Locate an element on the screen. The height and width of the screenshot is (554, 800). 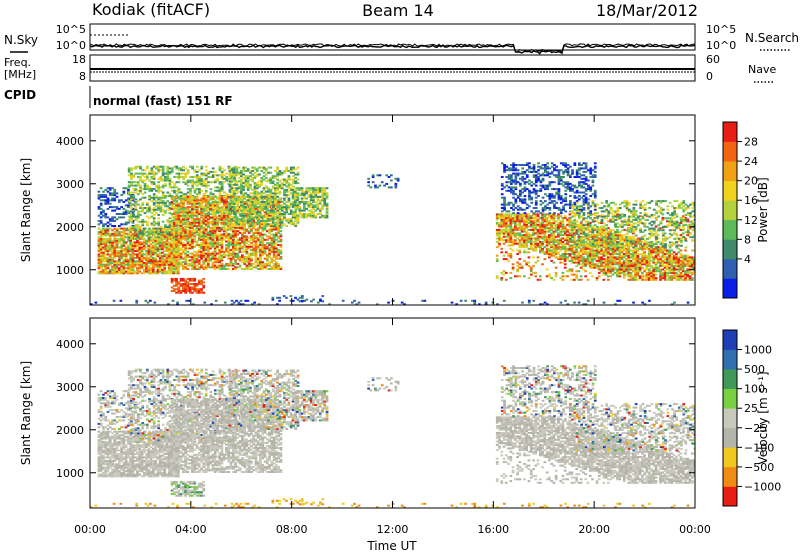
cpid-label: CPID is located at coordinates (20, 95).